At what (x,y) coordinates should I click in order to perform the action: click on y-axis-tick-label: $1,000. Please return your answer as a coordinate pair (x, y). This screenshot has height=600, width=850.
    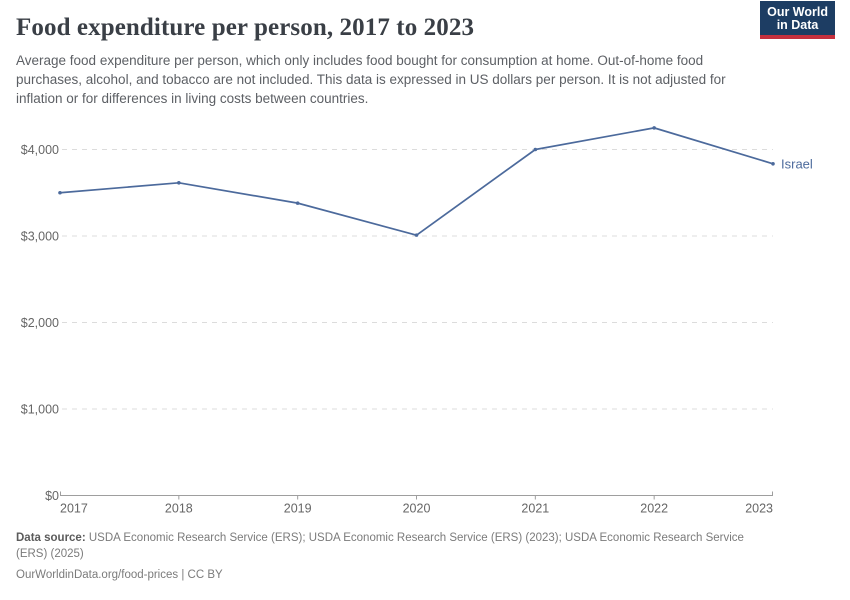
    Looking at the image, I should click on (40, 409).